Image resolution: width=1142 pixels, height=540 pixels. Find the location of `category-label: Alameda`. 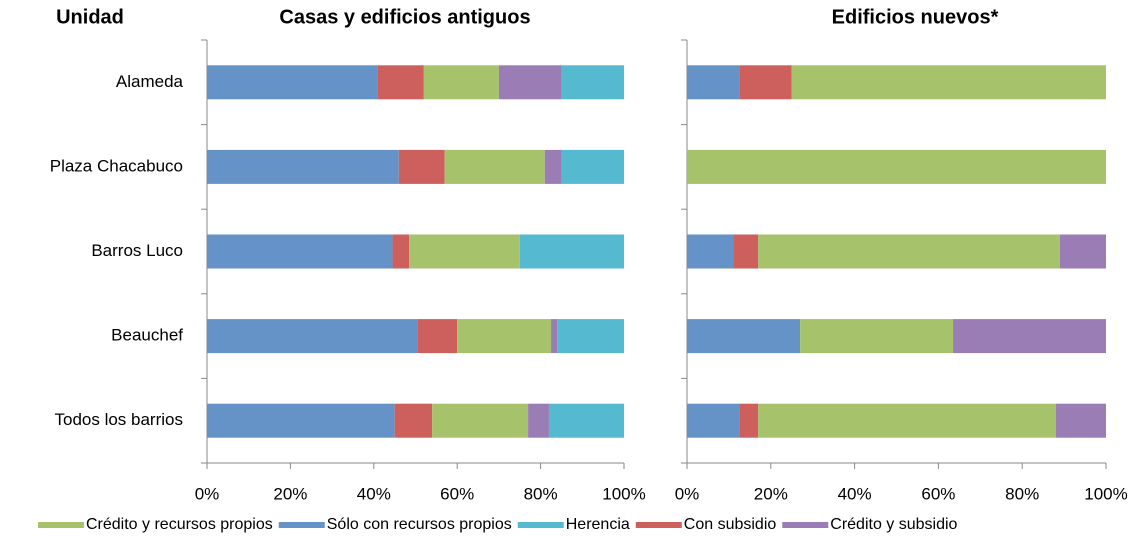

category-label: Alameda is located at coordinates (150, 81).